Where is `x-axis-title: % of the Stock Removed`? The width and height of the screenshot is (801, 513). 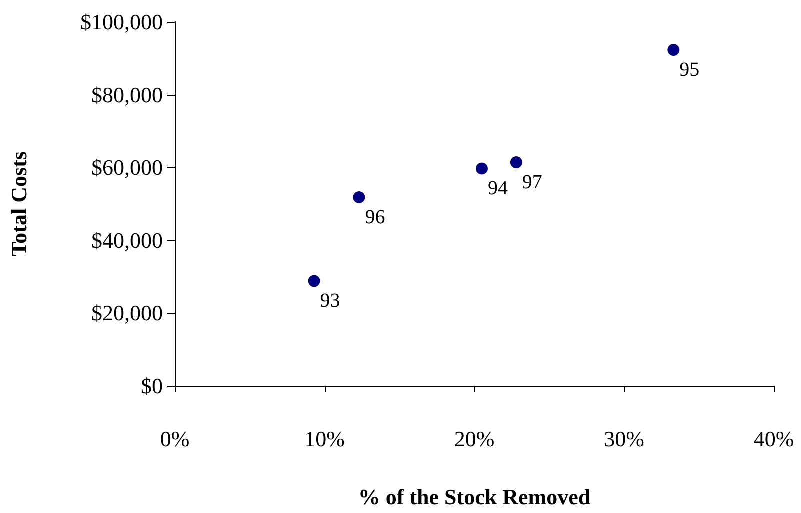 x-axis-title: % of the Stock Removed is located at coordinates (474, 497).